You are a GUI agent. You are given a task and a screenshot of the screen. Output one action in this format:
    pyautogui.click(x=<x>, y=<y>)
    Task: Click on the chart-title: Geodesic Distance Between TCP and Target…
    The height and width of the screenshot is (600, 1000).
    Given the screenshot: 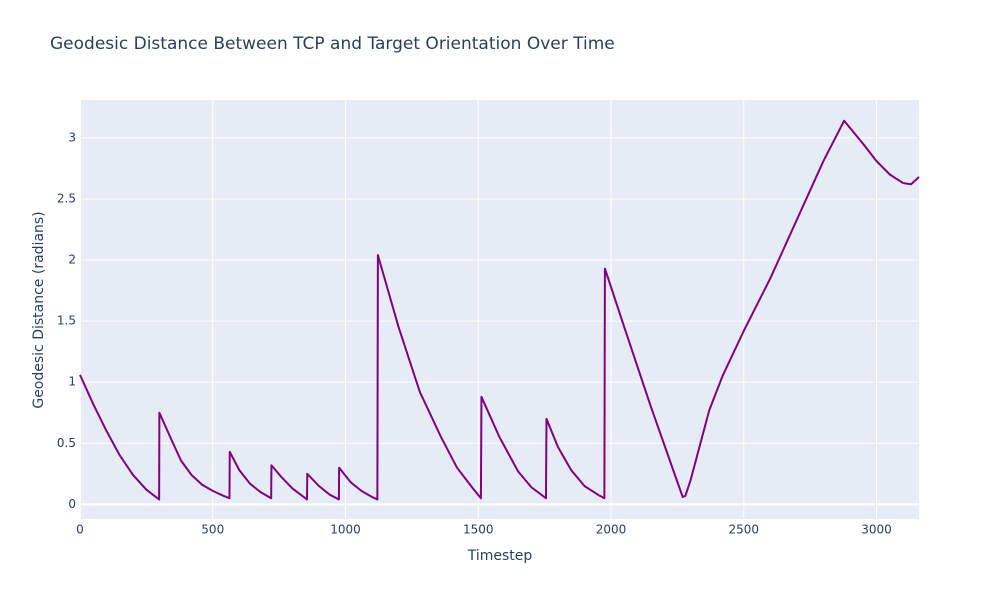 What is the action you would take?
    pyautogui.click(x=332, y=44)
    